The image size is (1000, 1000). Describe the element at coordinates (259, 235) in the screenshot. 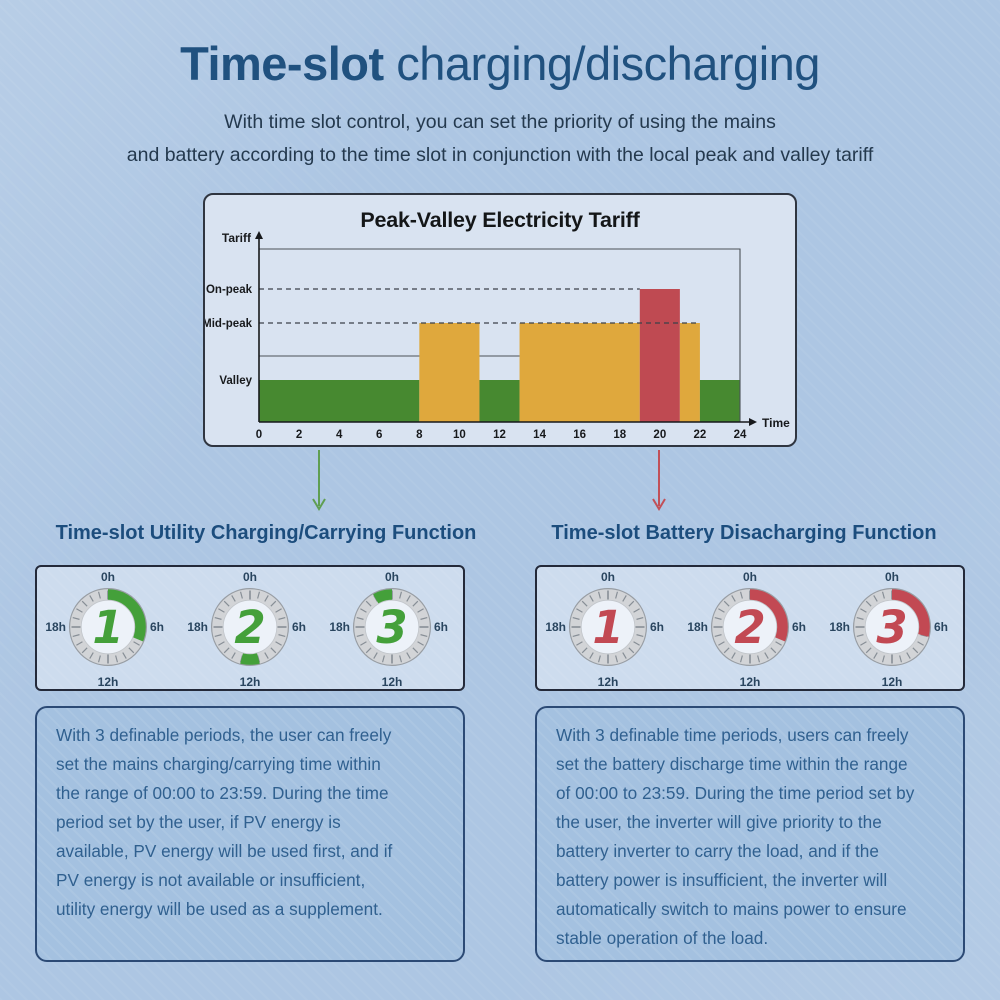

I see `y-axis-arrow` at that location.